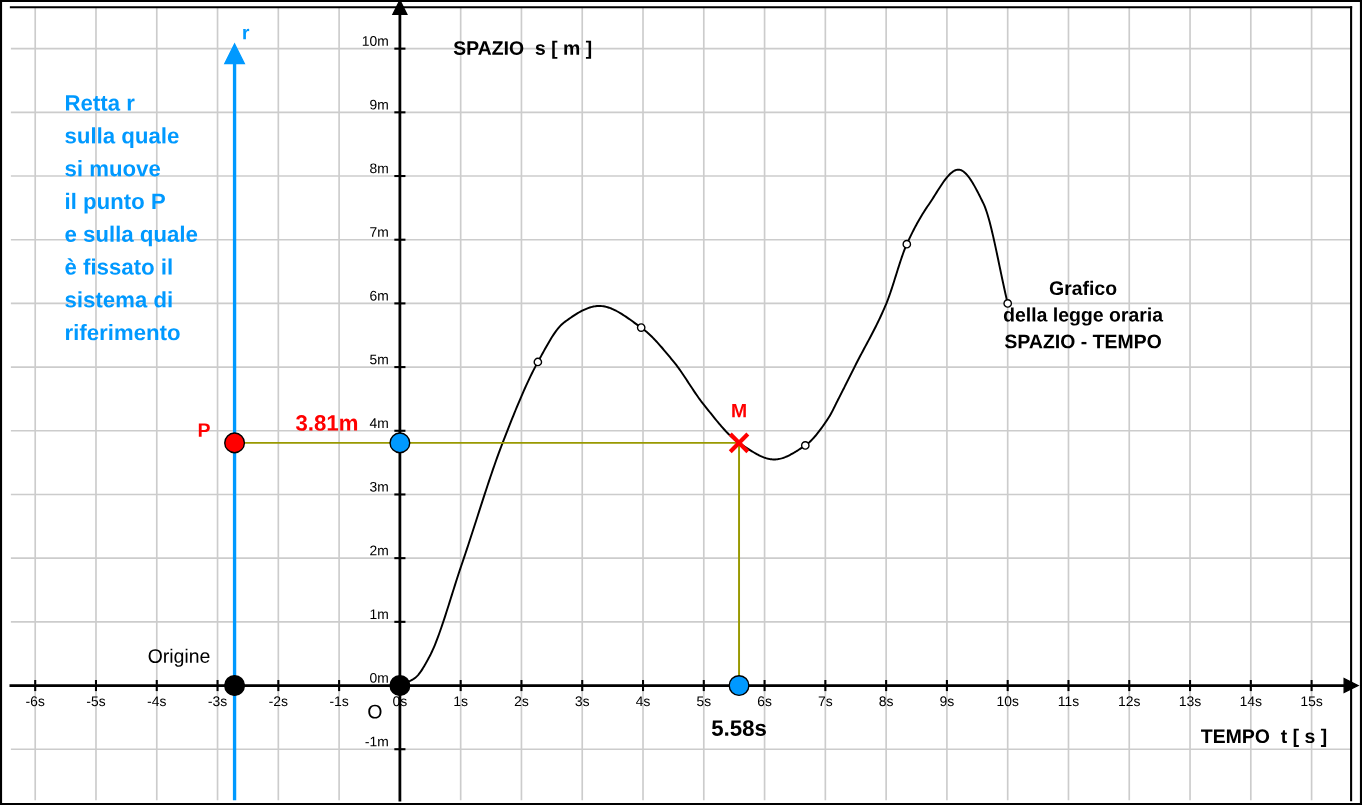 The width and height of the screenshot is (1362, 805). Describe the element at coordinates (246, 34) in the screenshot. I see `series-label: r` at that location.